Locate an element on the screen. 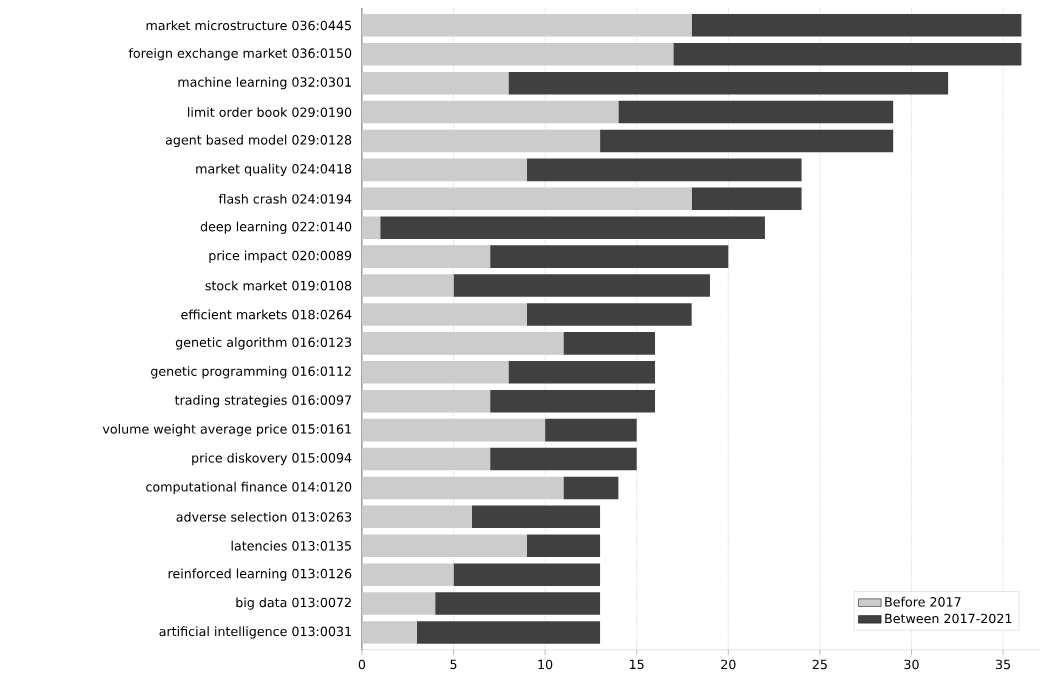 The height and width of the screenshot is (694, 1040). x-tick-label: 25 is located at coordinates (819, 664).